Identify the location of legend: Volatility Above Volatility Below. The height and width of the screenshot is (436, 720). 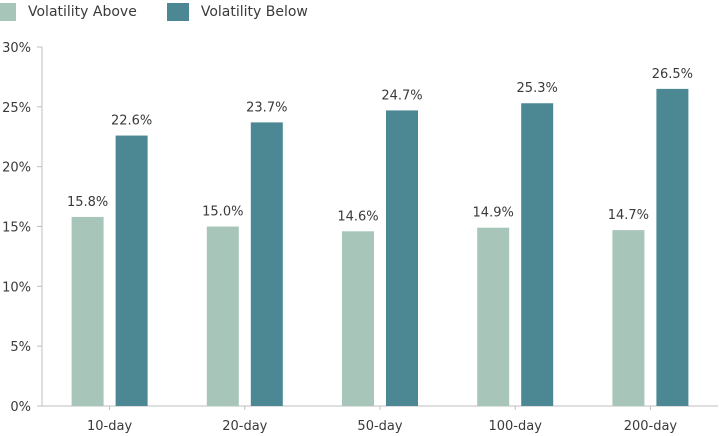
(169, 12).